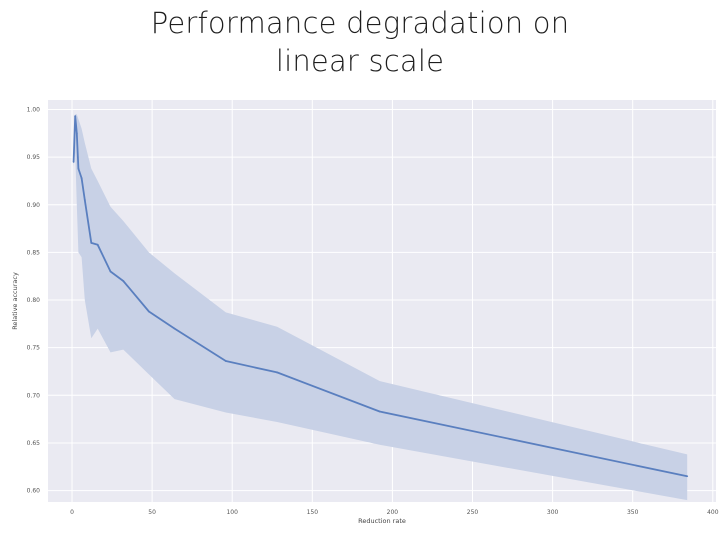 This screenshot has height=535, width=720. I want to click on x-tick-label: 100, so click(232, 512).